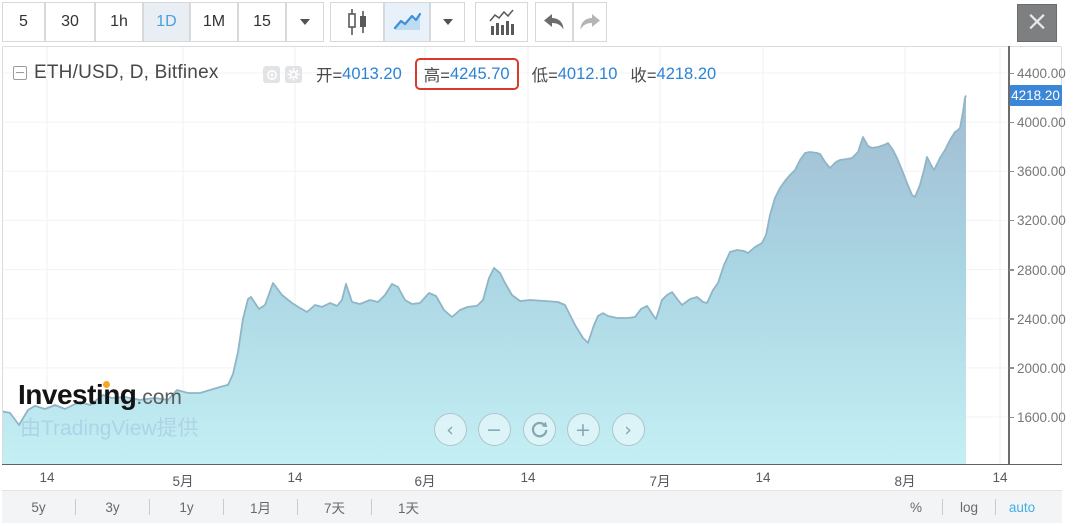 Image resolution: width=1080 pixels, height=526 pixels. What do you see at coordinates (119, 22) in the screenshot?
I see `interval-button-1h: 1h` at bounding box center [119, 22].